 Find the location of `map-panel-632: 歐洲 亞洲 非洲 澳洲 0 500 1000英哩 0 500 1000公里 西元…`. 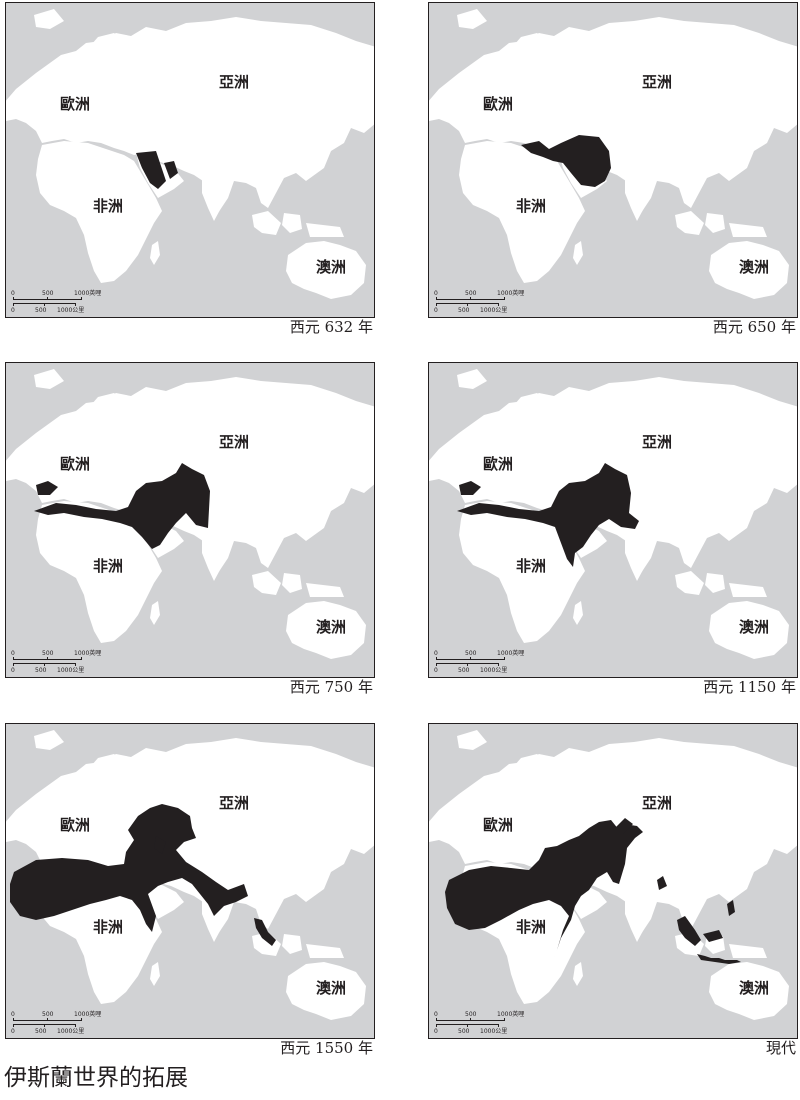

map-panel-632: 歐洲 亞洲 非洲 澳洲 0 500 1000英哩 0 500 1000公里 西元… is located at coordinates (190, 168).